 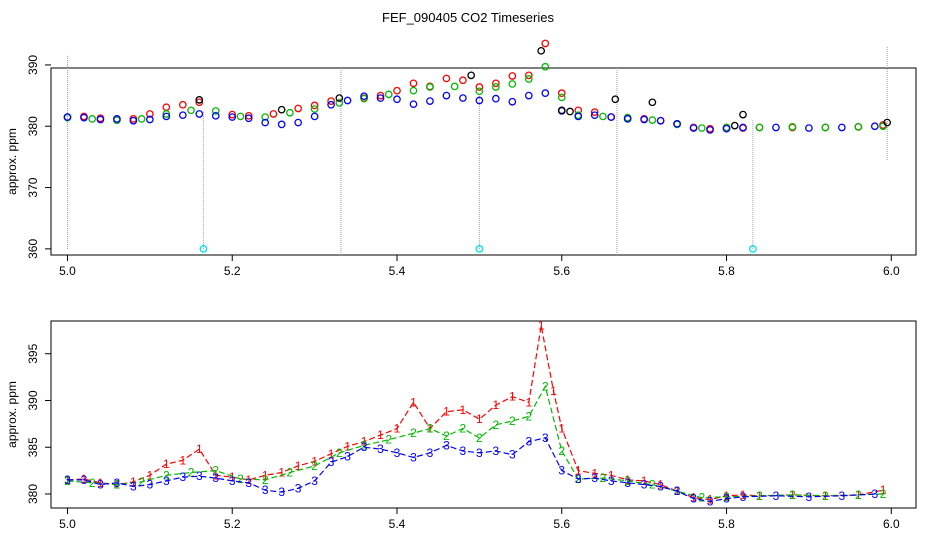 I want to click on data-point-reference, so click(x=203, y=249).